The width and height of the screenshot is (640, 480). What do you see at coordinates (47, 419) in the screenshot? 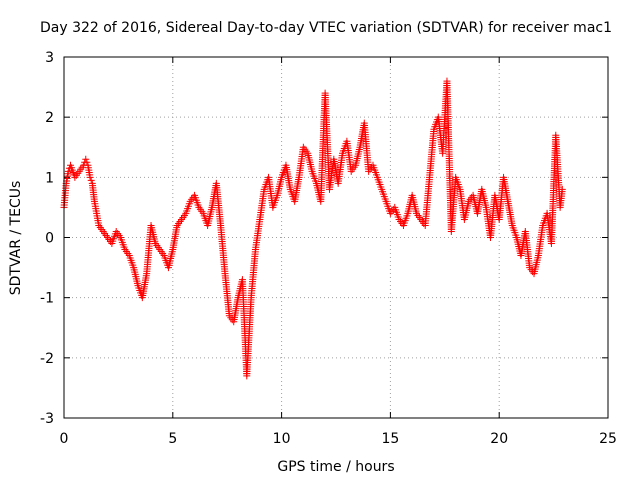
I see `y-tick-label: -3` at bounding box center [47, 419].